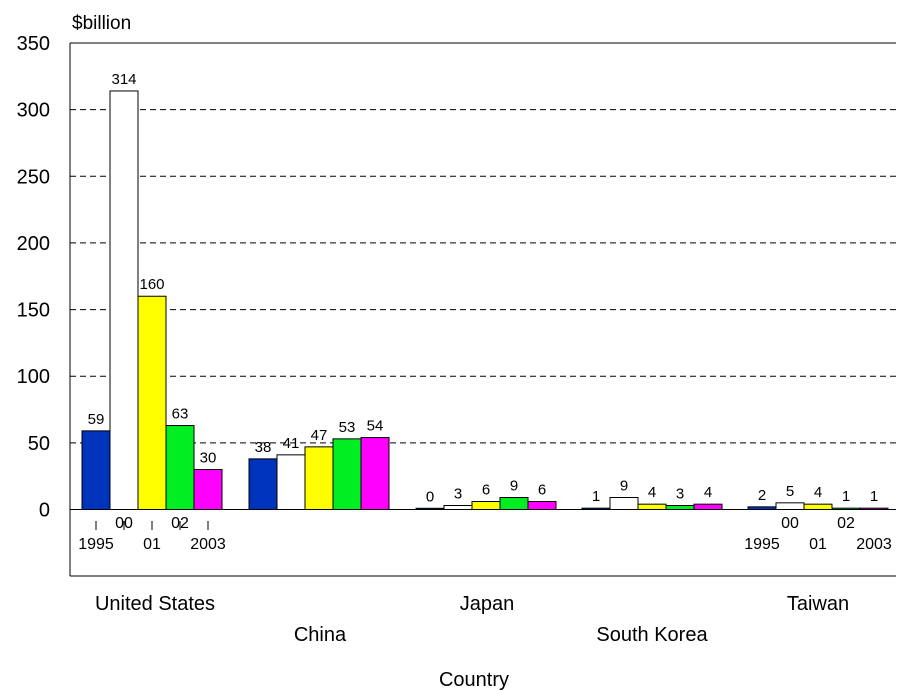 This screenshot has height=691, width=901. Describe the element at coordinates (762, 495) in the screenshot. I see `value-label: 2` at that location.